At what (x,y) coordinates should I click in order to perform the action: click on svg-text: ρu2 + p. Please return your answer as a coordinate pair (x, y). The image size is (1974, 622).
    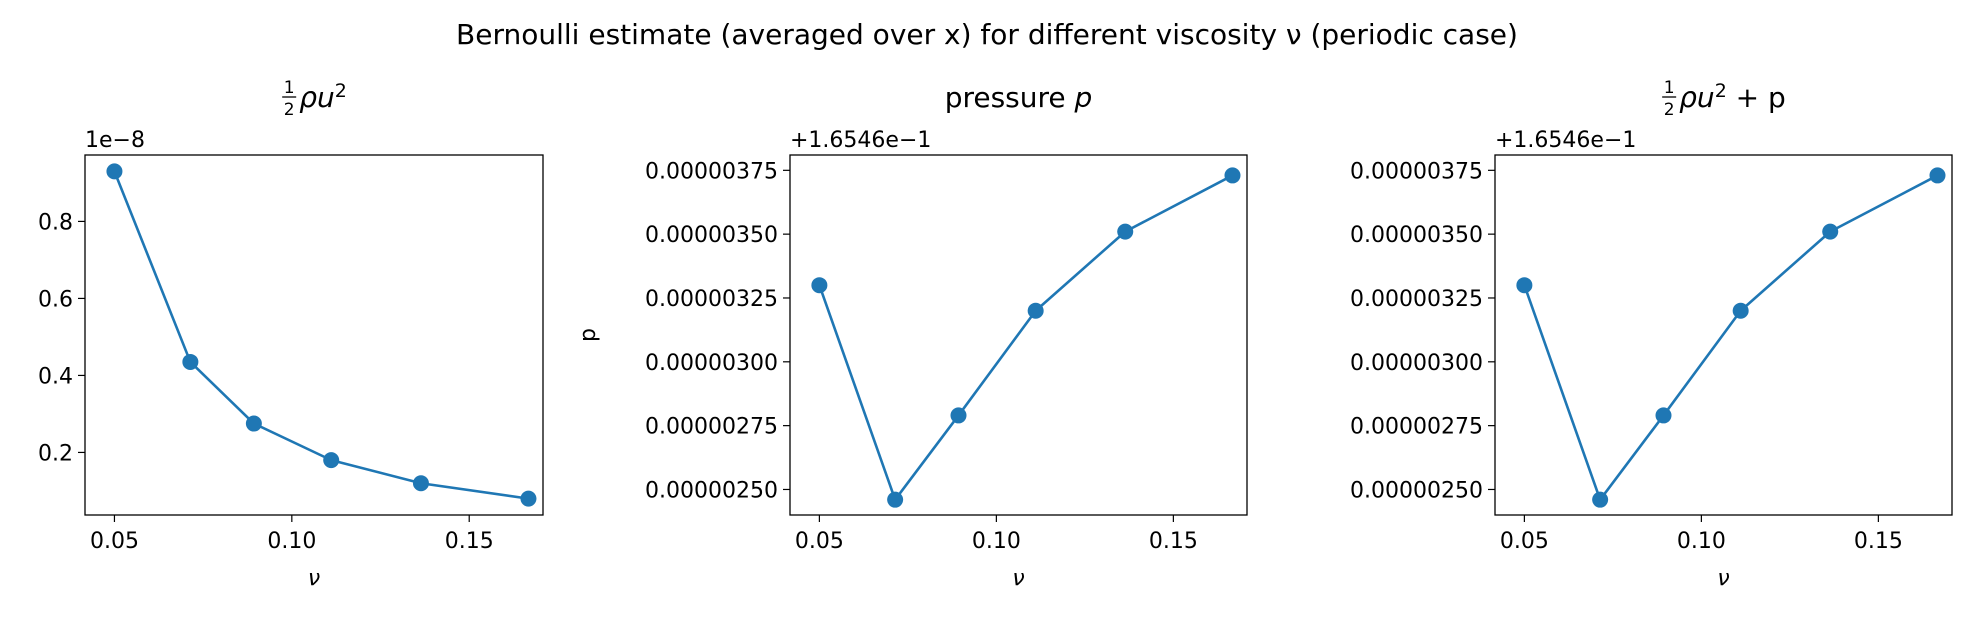
    Looking at the image, I should click on (1732, 97).